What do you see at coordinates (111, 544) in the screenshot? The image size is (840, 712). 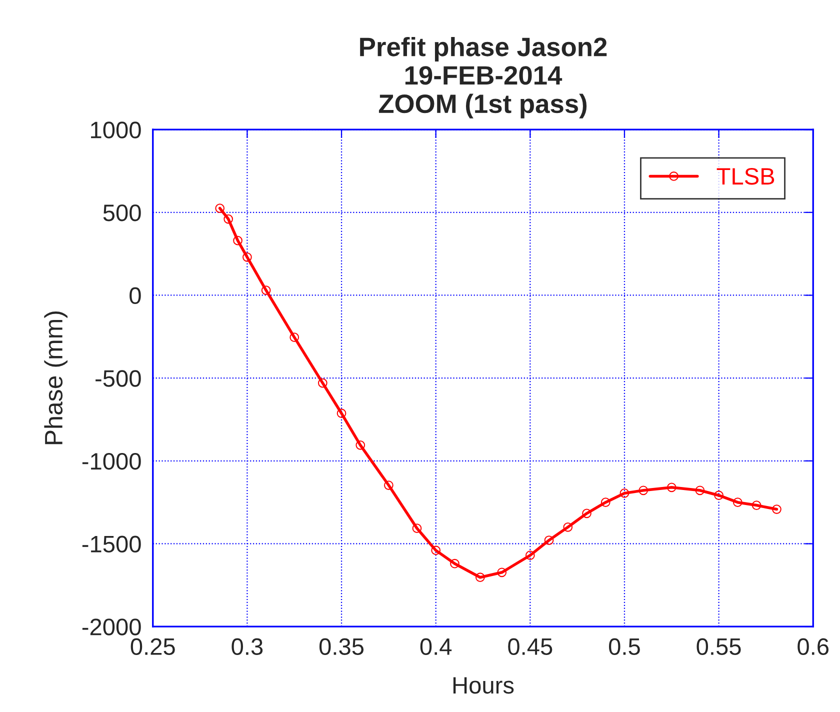 I see `y-tick-label: -1500` at bounding box center [111, 544].